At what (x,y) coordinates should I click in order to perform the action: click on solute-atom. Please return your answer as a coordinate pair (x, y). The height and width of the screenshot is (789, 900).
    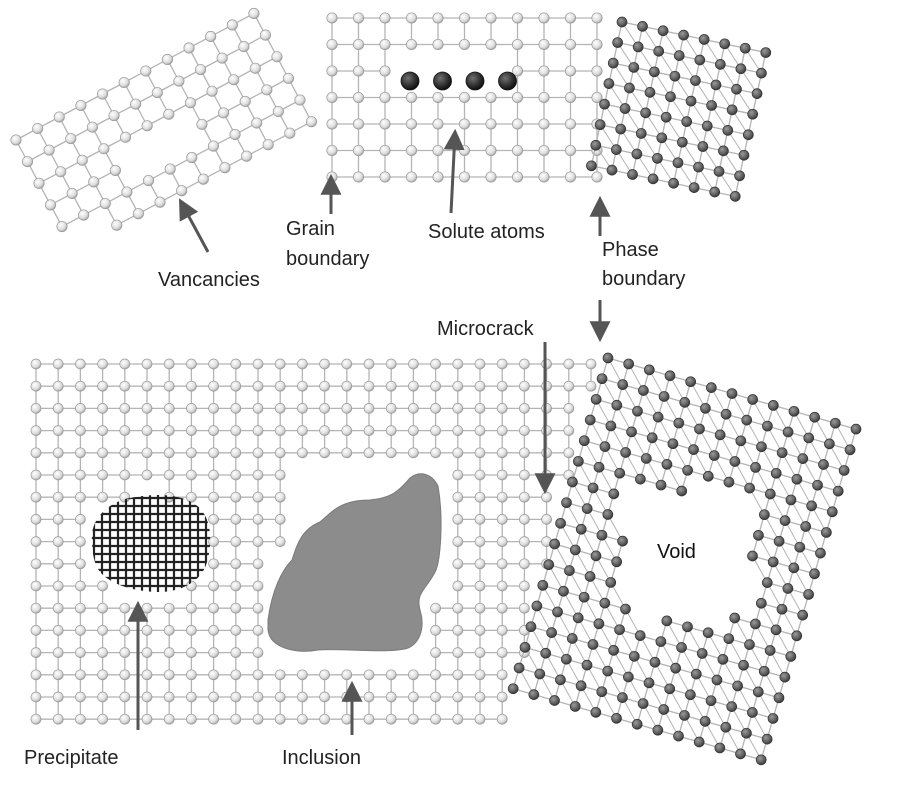
    Looking at the image, I should click on (410, 81).